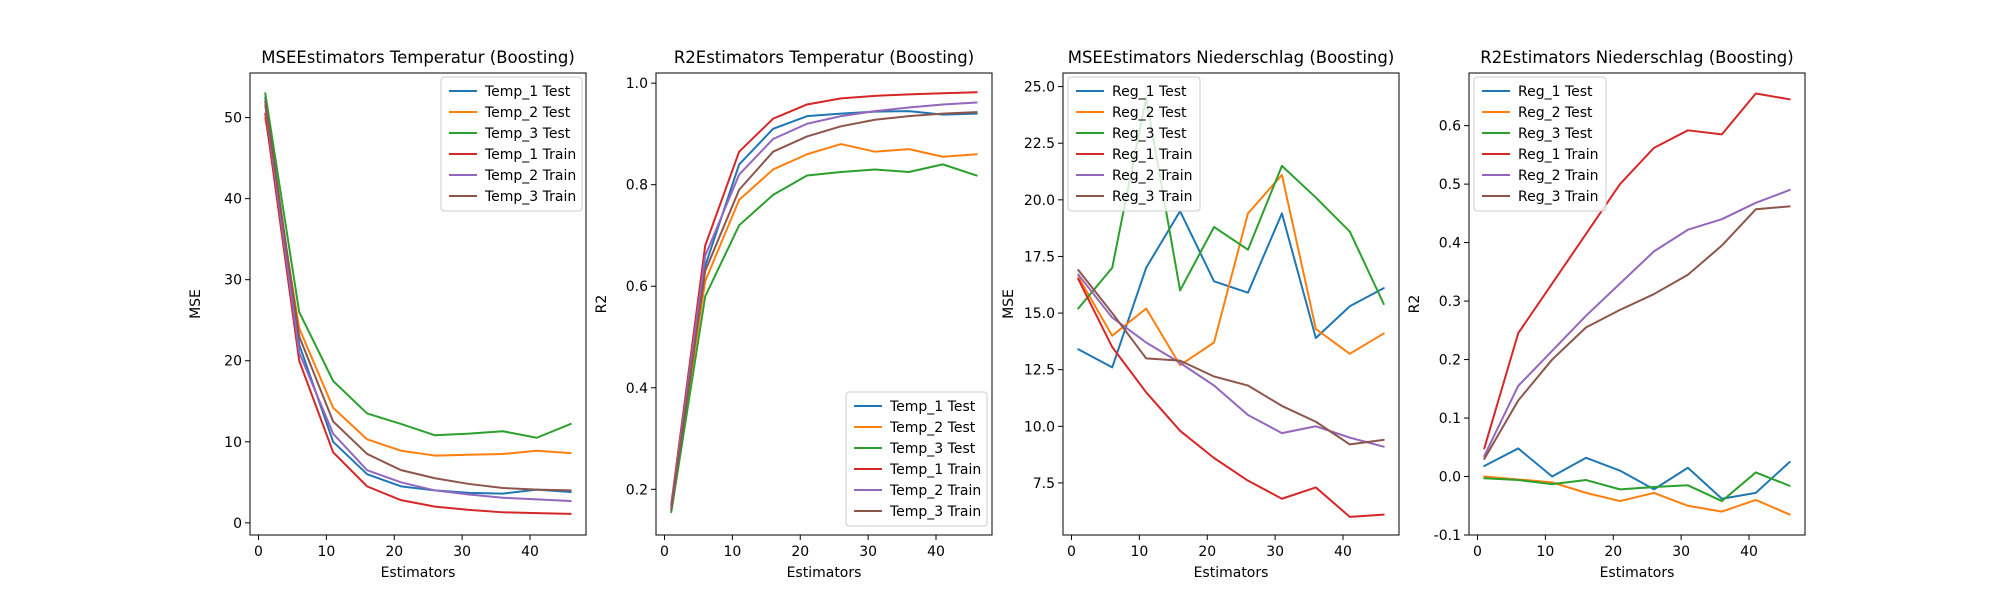  I want to click on series-line-reg-2-train, so click(1637, 323).